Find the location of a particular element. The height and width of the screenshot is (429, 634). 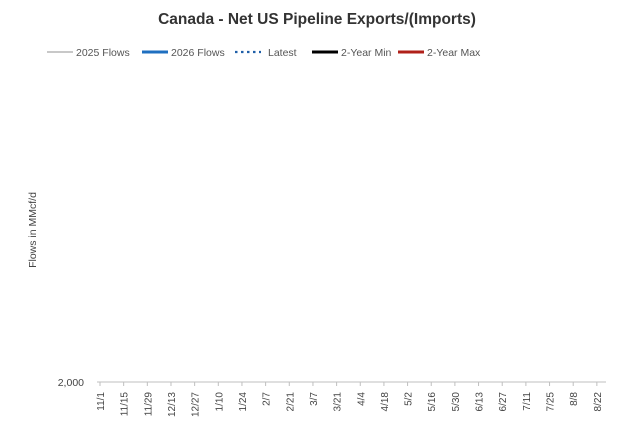

x-tick-label: 2/7 is located at coordinates (267, 399).